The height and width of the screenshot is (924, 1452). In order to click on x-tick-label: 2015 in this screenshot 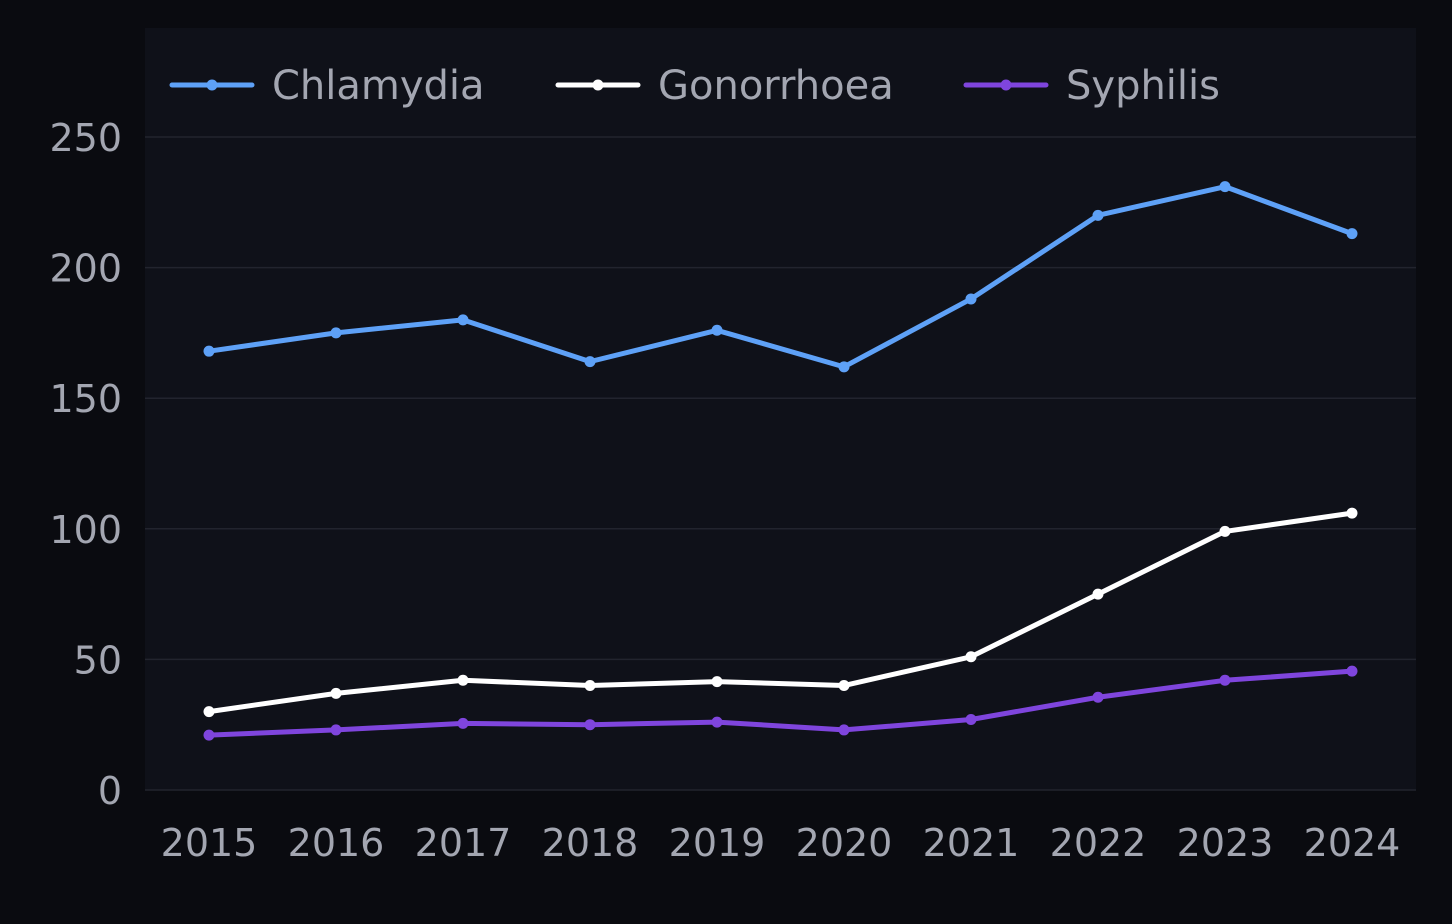, I will do `click(209, 843)`.